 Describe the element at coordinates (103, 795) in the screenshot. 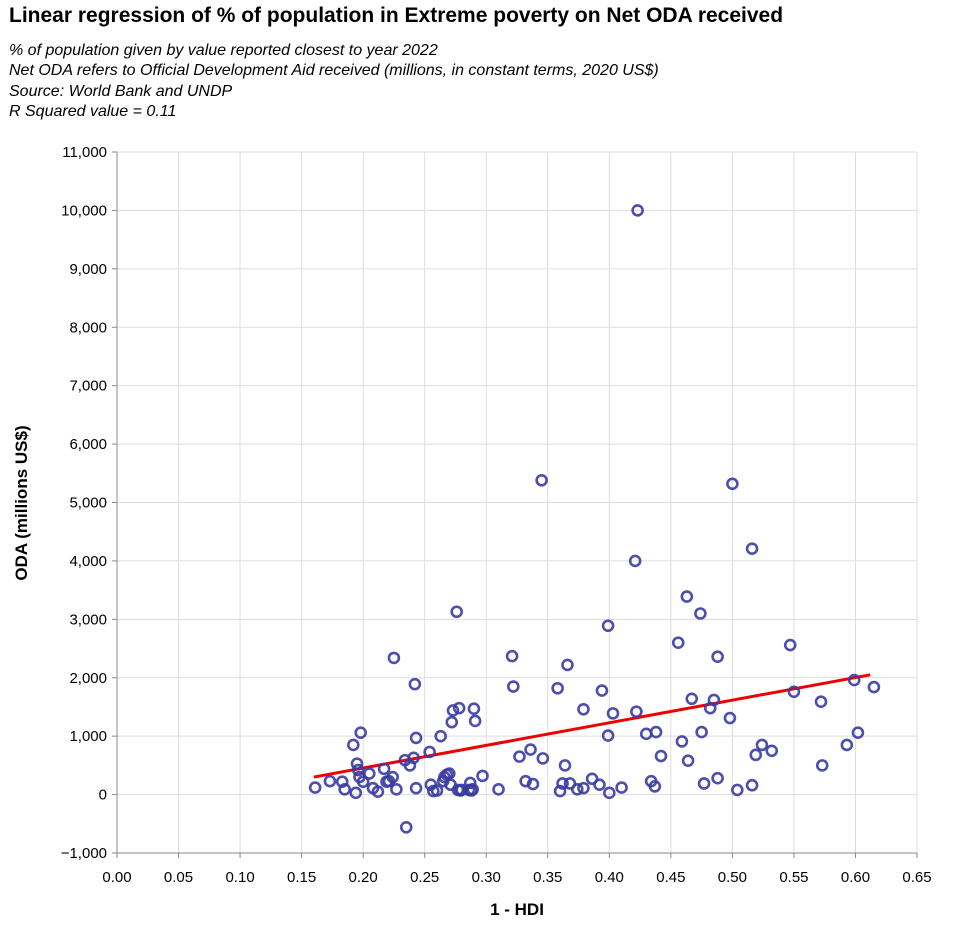

I see `y-tick-label: 0` at that location.